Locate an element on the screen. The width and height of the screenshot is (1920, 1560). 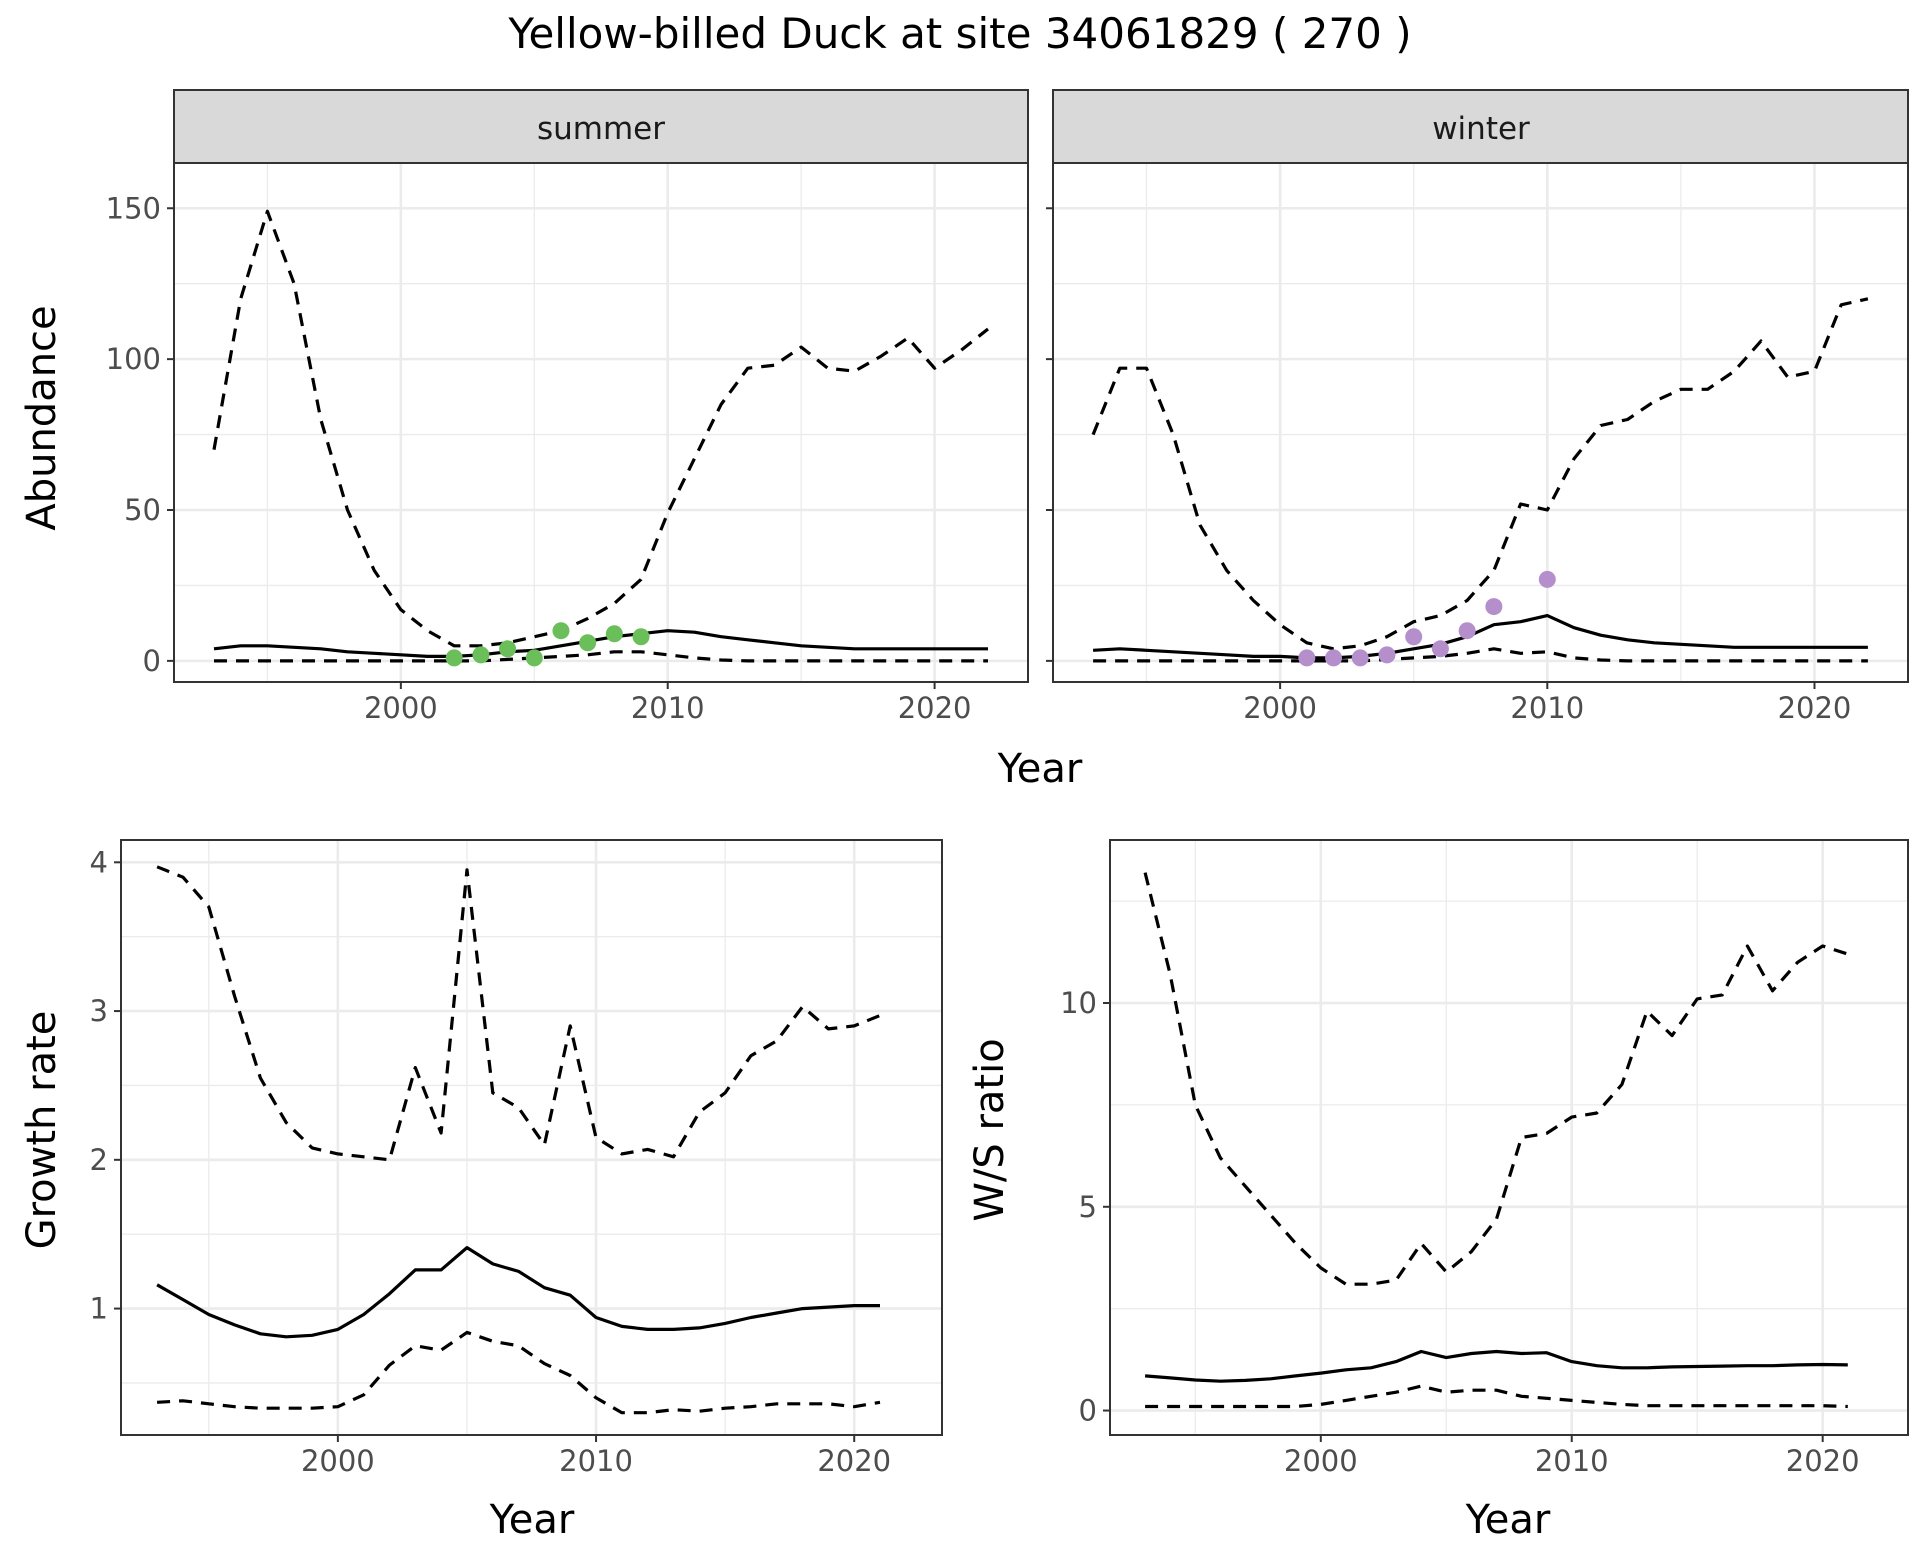
y-axis-label-abundance: Abundance is located at coordinates (42, 417).